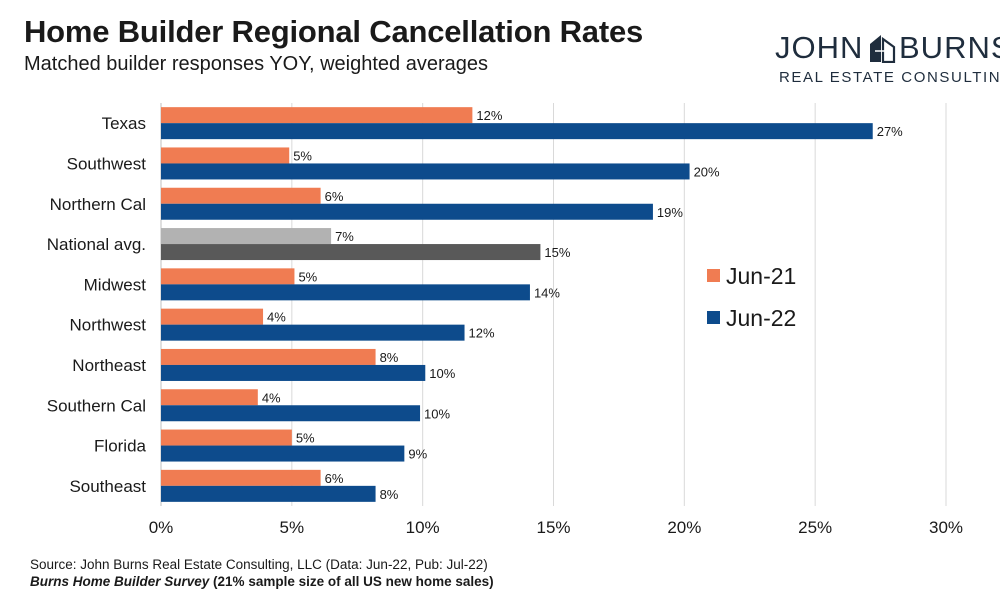  What do you see at coordinates (292, 527) in the screenshot?
I see `x-tick-label: 5%` at bounding box center [292, 527].